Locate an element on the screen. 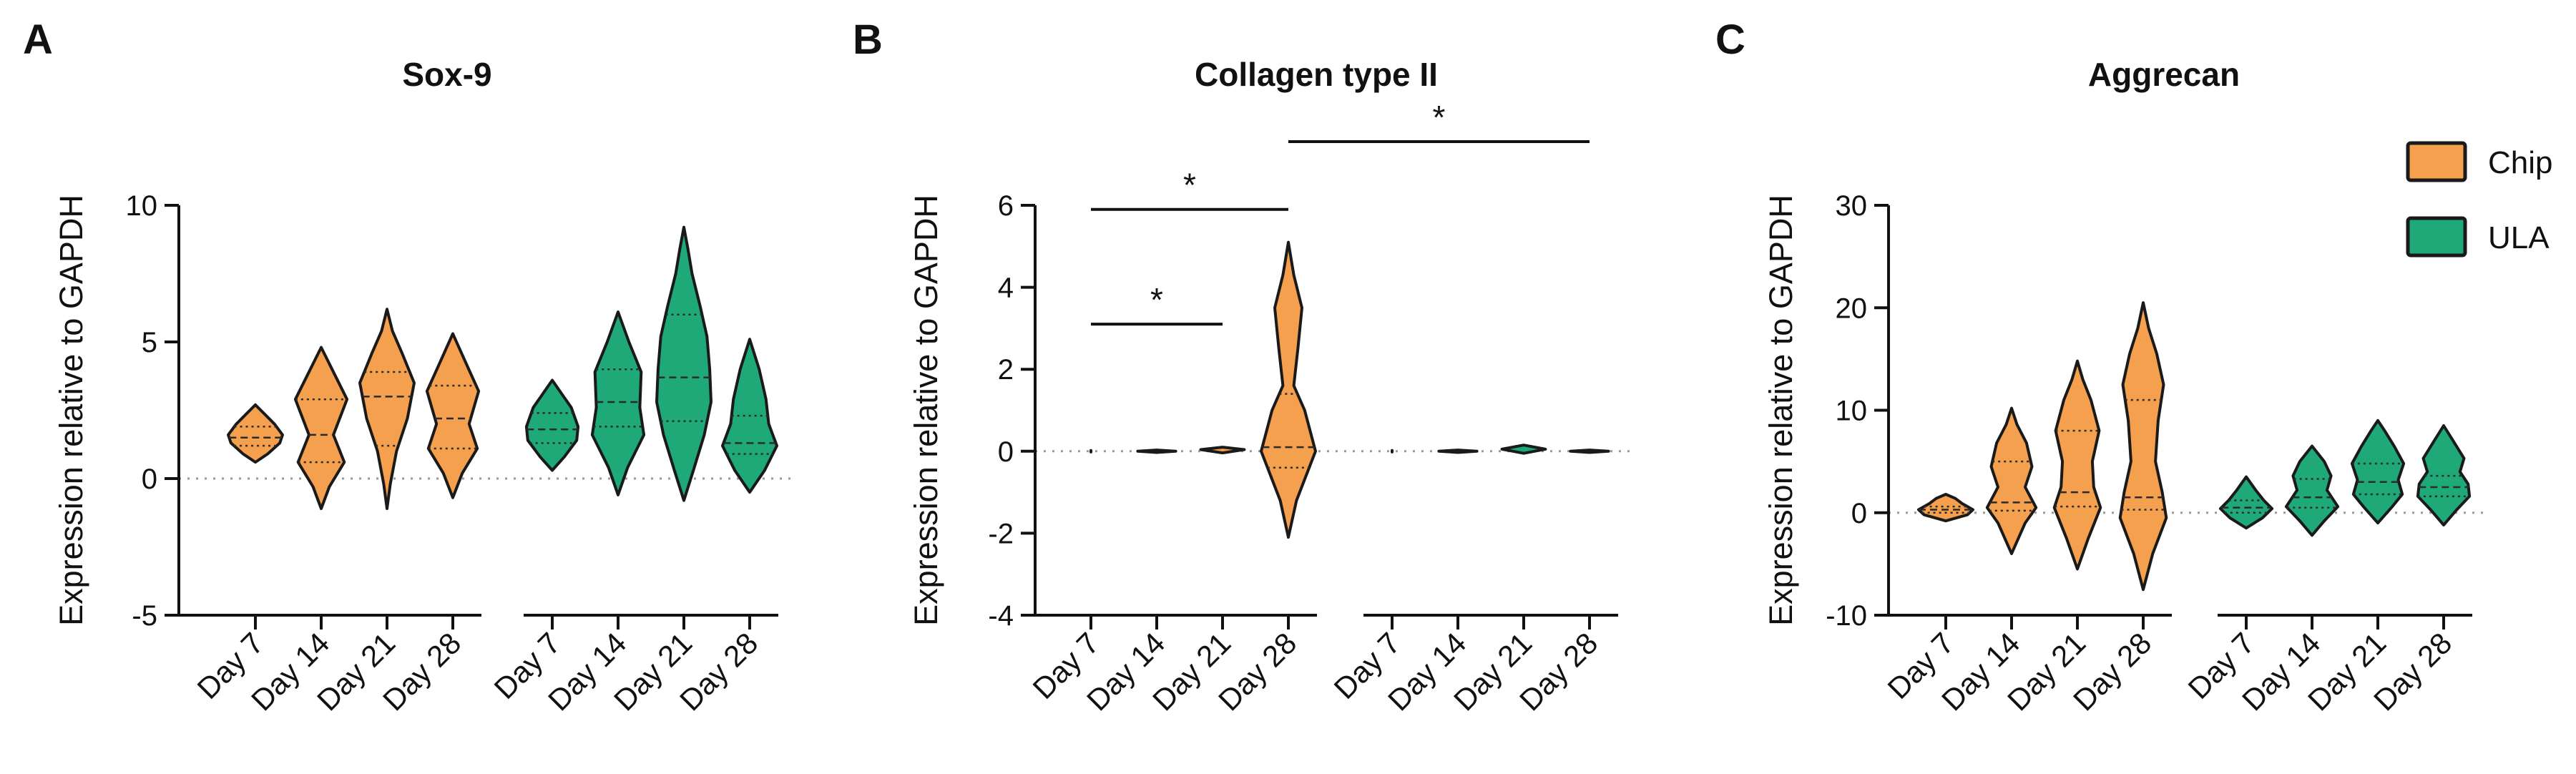 The height and width of the screenshot is (774, 2576). legend-swatch-chip is located at coordinates (2436, 161).